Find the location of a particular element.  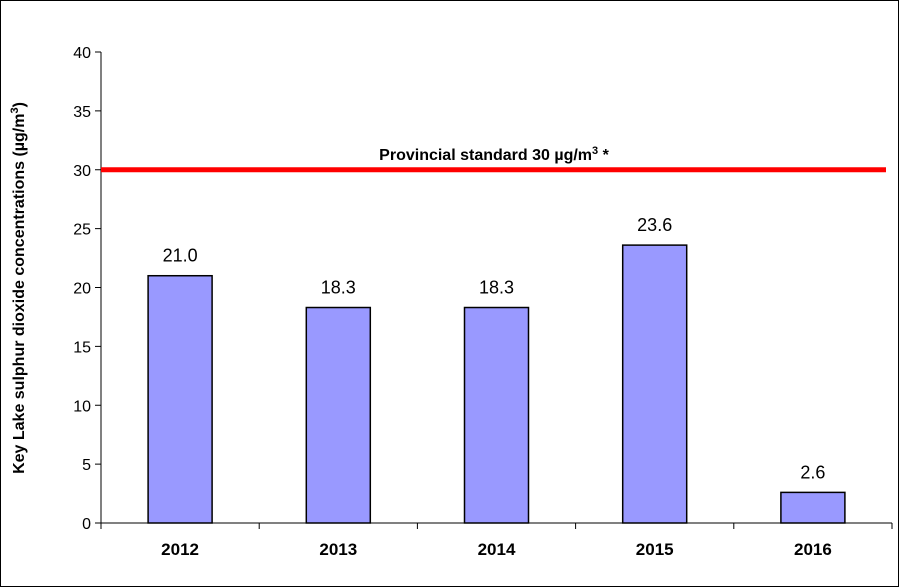

y-tick-label: 0 is located at coordinates (86, 524).